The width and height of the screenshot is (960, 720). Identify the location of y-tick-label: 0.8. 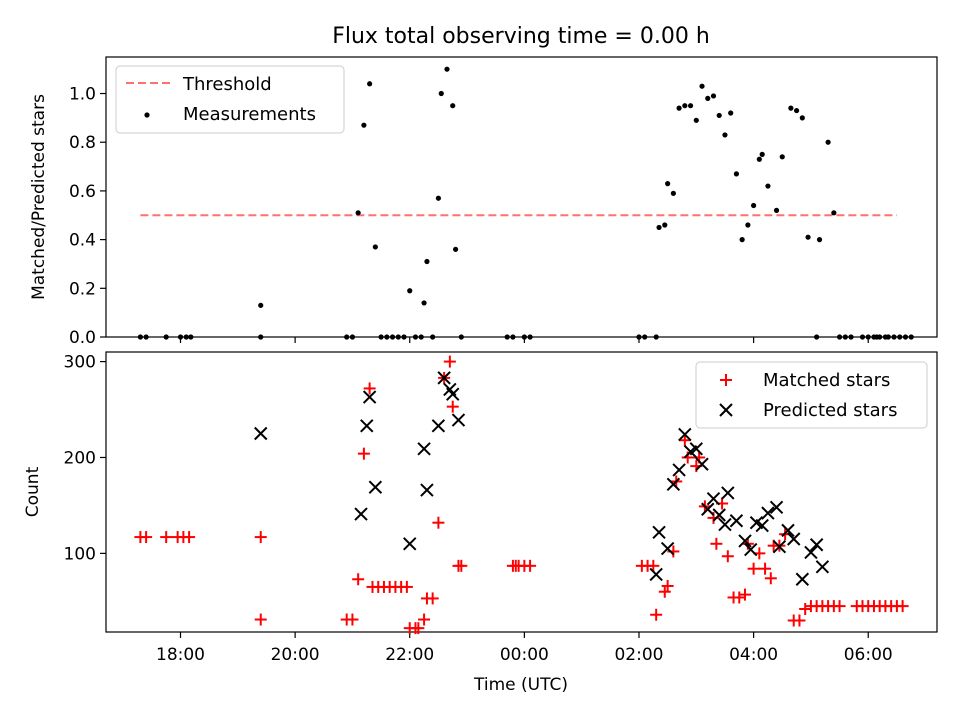
(82, 143).